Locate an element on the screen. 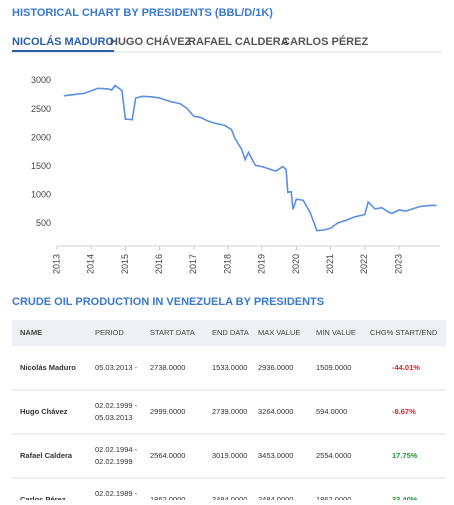 This screenshot has height=505, width=454. column-header: MAX VALUE is located at coordinates (279, 332).